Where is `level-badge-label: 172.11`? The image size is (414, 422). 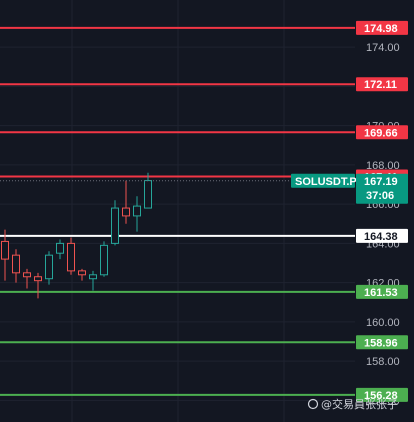
level-badge-label: 172.11 is located at coordinates (380, 85).